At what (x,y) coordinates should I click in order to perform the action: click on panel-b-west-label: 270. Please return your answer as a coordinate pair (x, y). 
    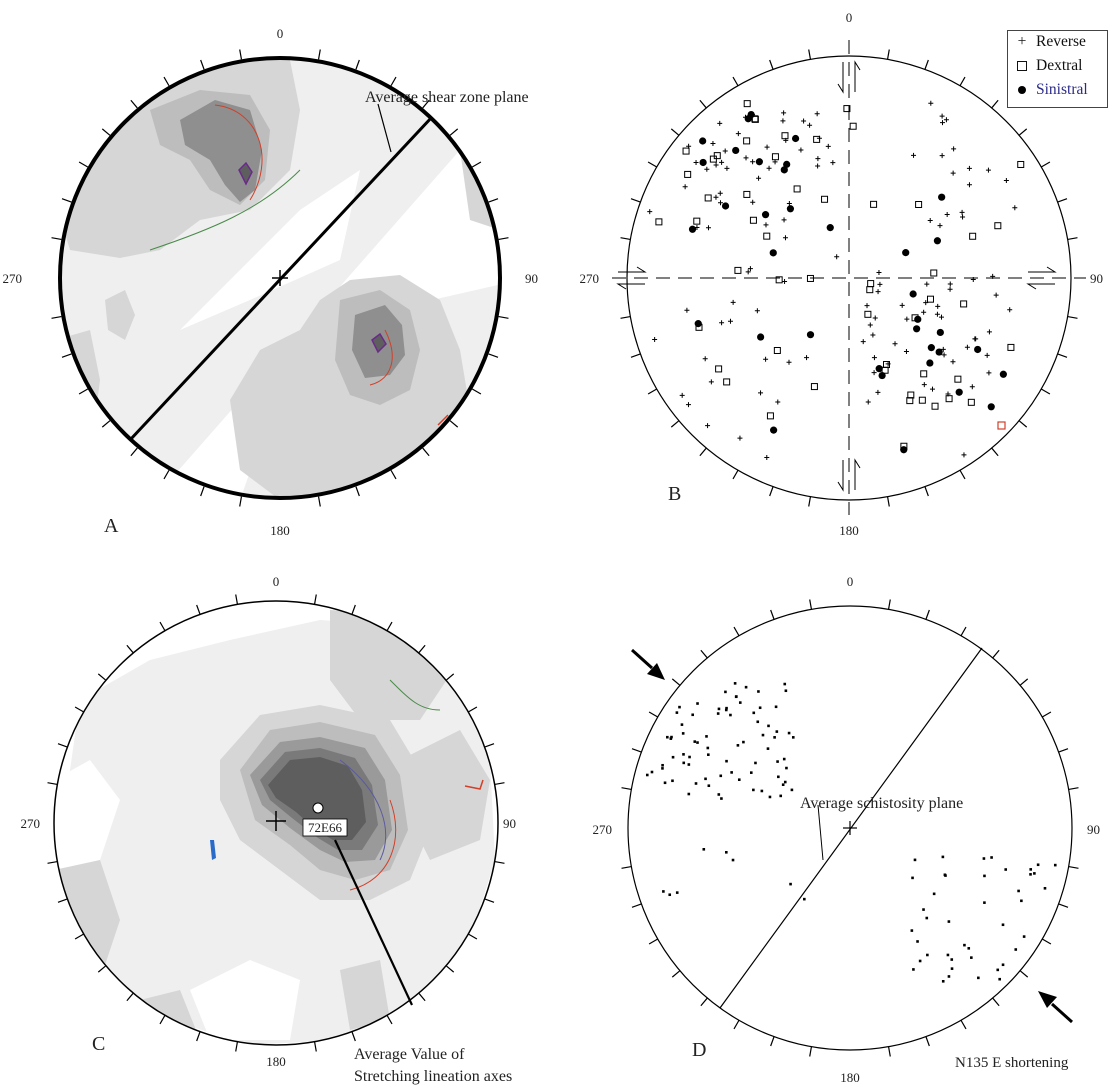
    Looking at the image, I should click on (590, 278).